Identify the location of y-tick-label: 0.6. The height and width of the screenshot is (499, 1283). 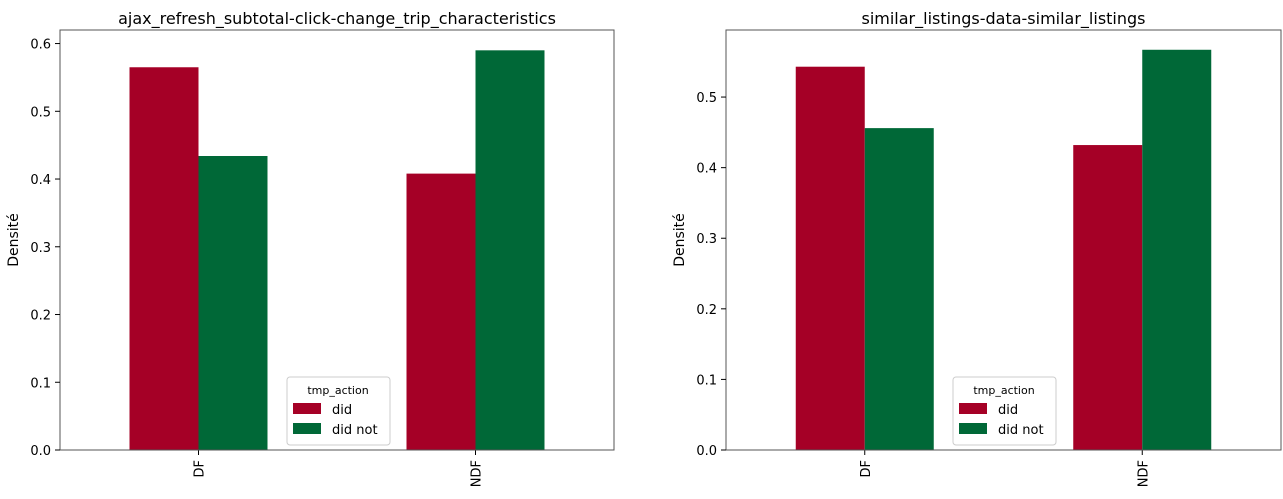
(40, 45).